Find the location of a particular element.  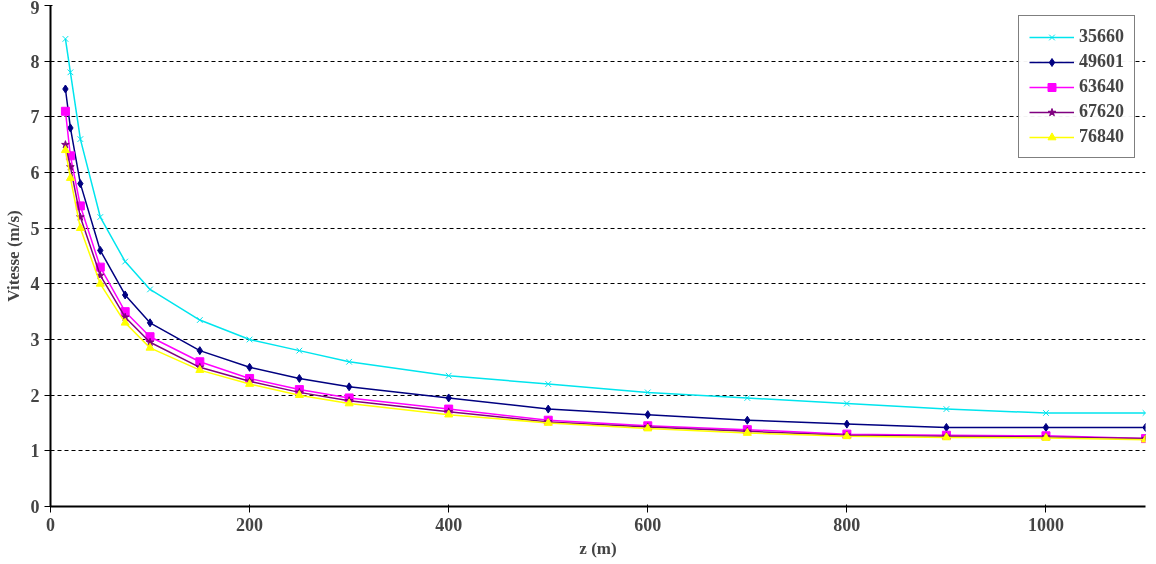

x-tick-label: 1000 is located at coordinates (1045, 524).